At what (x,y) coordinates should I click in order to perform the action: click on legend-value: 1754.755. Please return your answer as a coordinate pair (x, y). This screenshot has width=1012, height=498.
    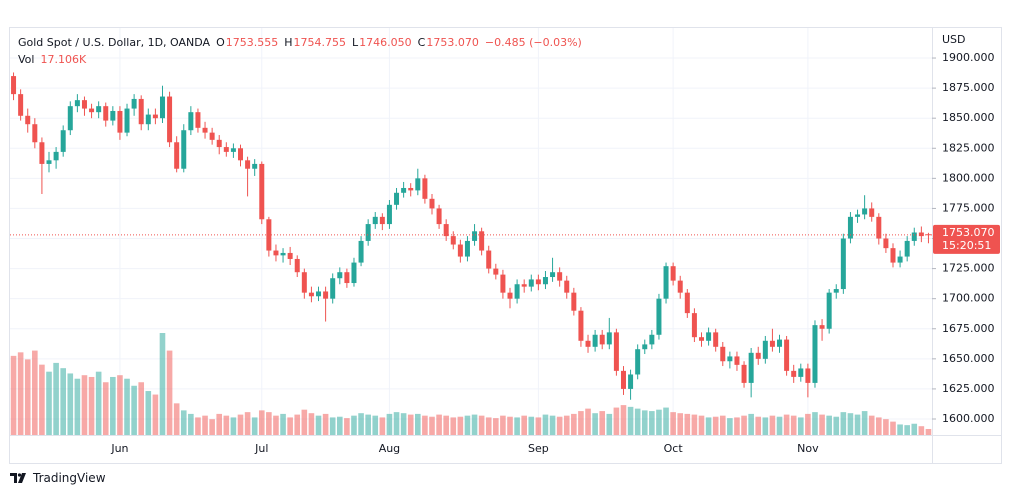
    Looking at the image, I should click on (320, 42).